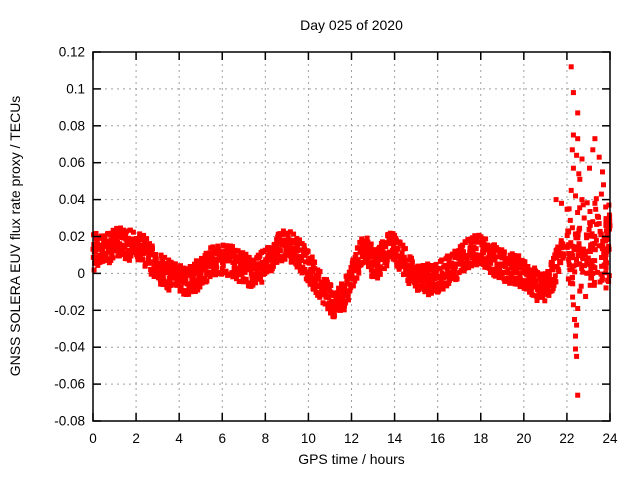 This screenshot has width=640, height=480. I want to click on y-tick-label: -0.08, so click(69, 421).